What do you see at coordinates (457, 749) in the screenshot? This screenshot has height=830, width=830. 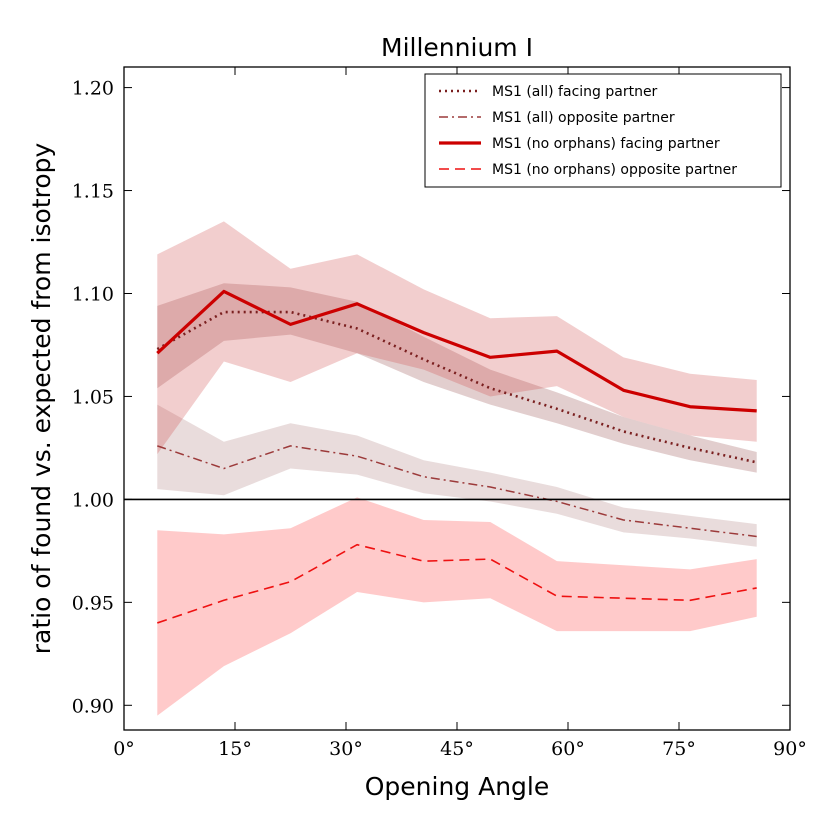 I see `x-tick-label: 45°` at bounding box center [457, 749].